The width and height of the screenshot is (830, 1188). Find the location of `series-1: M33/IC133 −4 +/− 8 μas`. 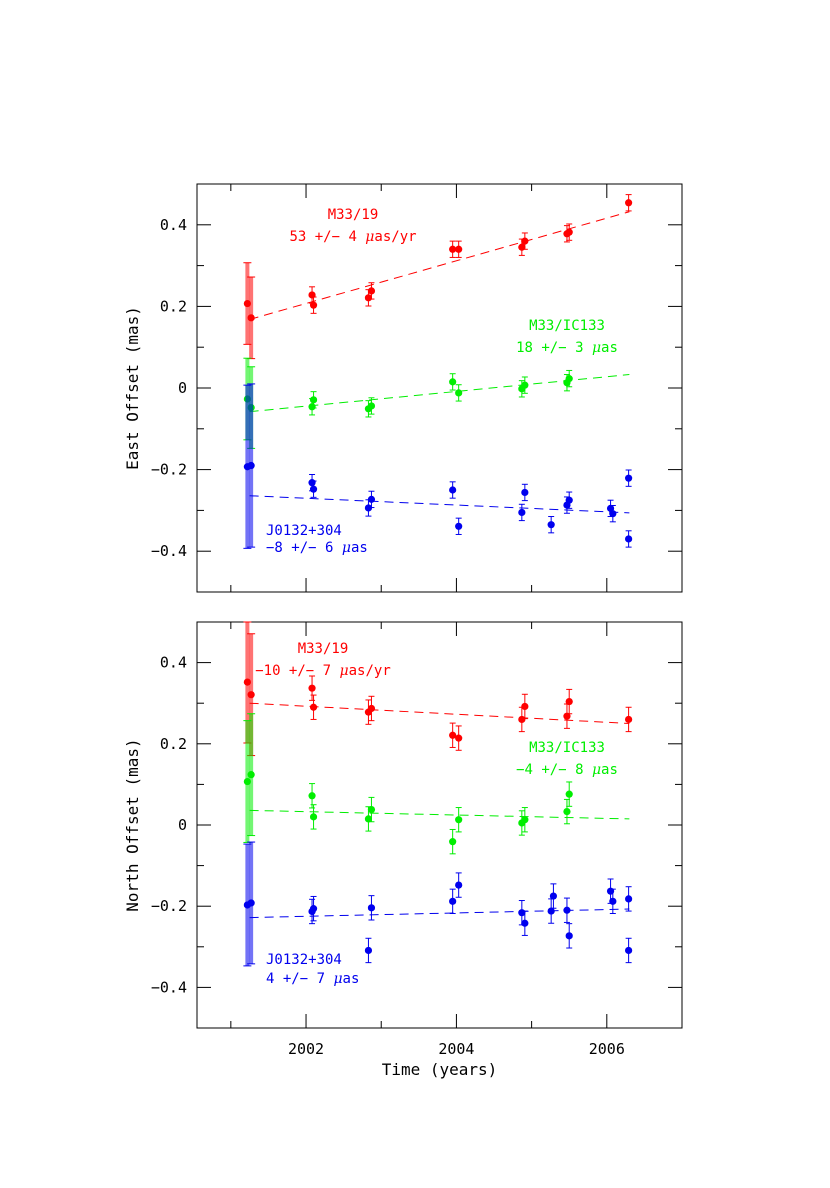

series-1: M33/IC133 −4 +/− 8 μas is located at coordinates (436, 784).